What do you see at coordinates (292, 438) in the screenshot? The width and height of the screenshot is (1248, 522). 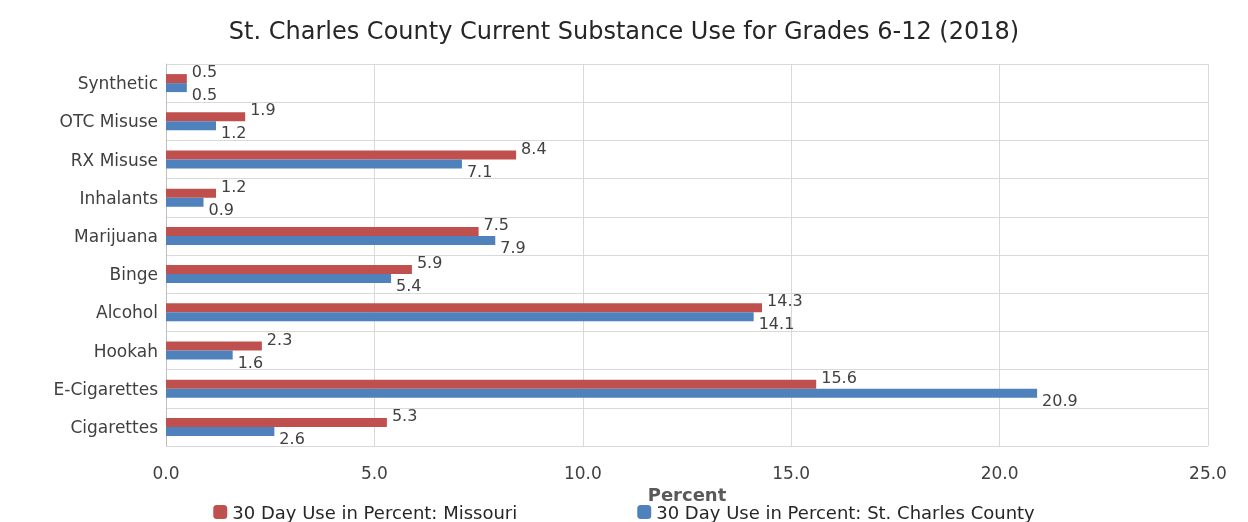 I see `data-label: 2.6` at bounding box center [292, 438].